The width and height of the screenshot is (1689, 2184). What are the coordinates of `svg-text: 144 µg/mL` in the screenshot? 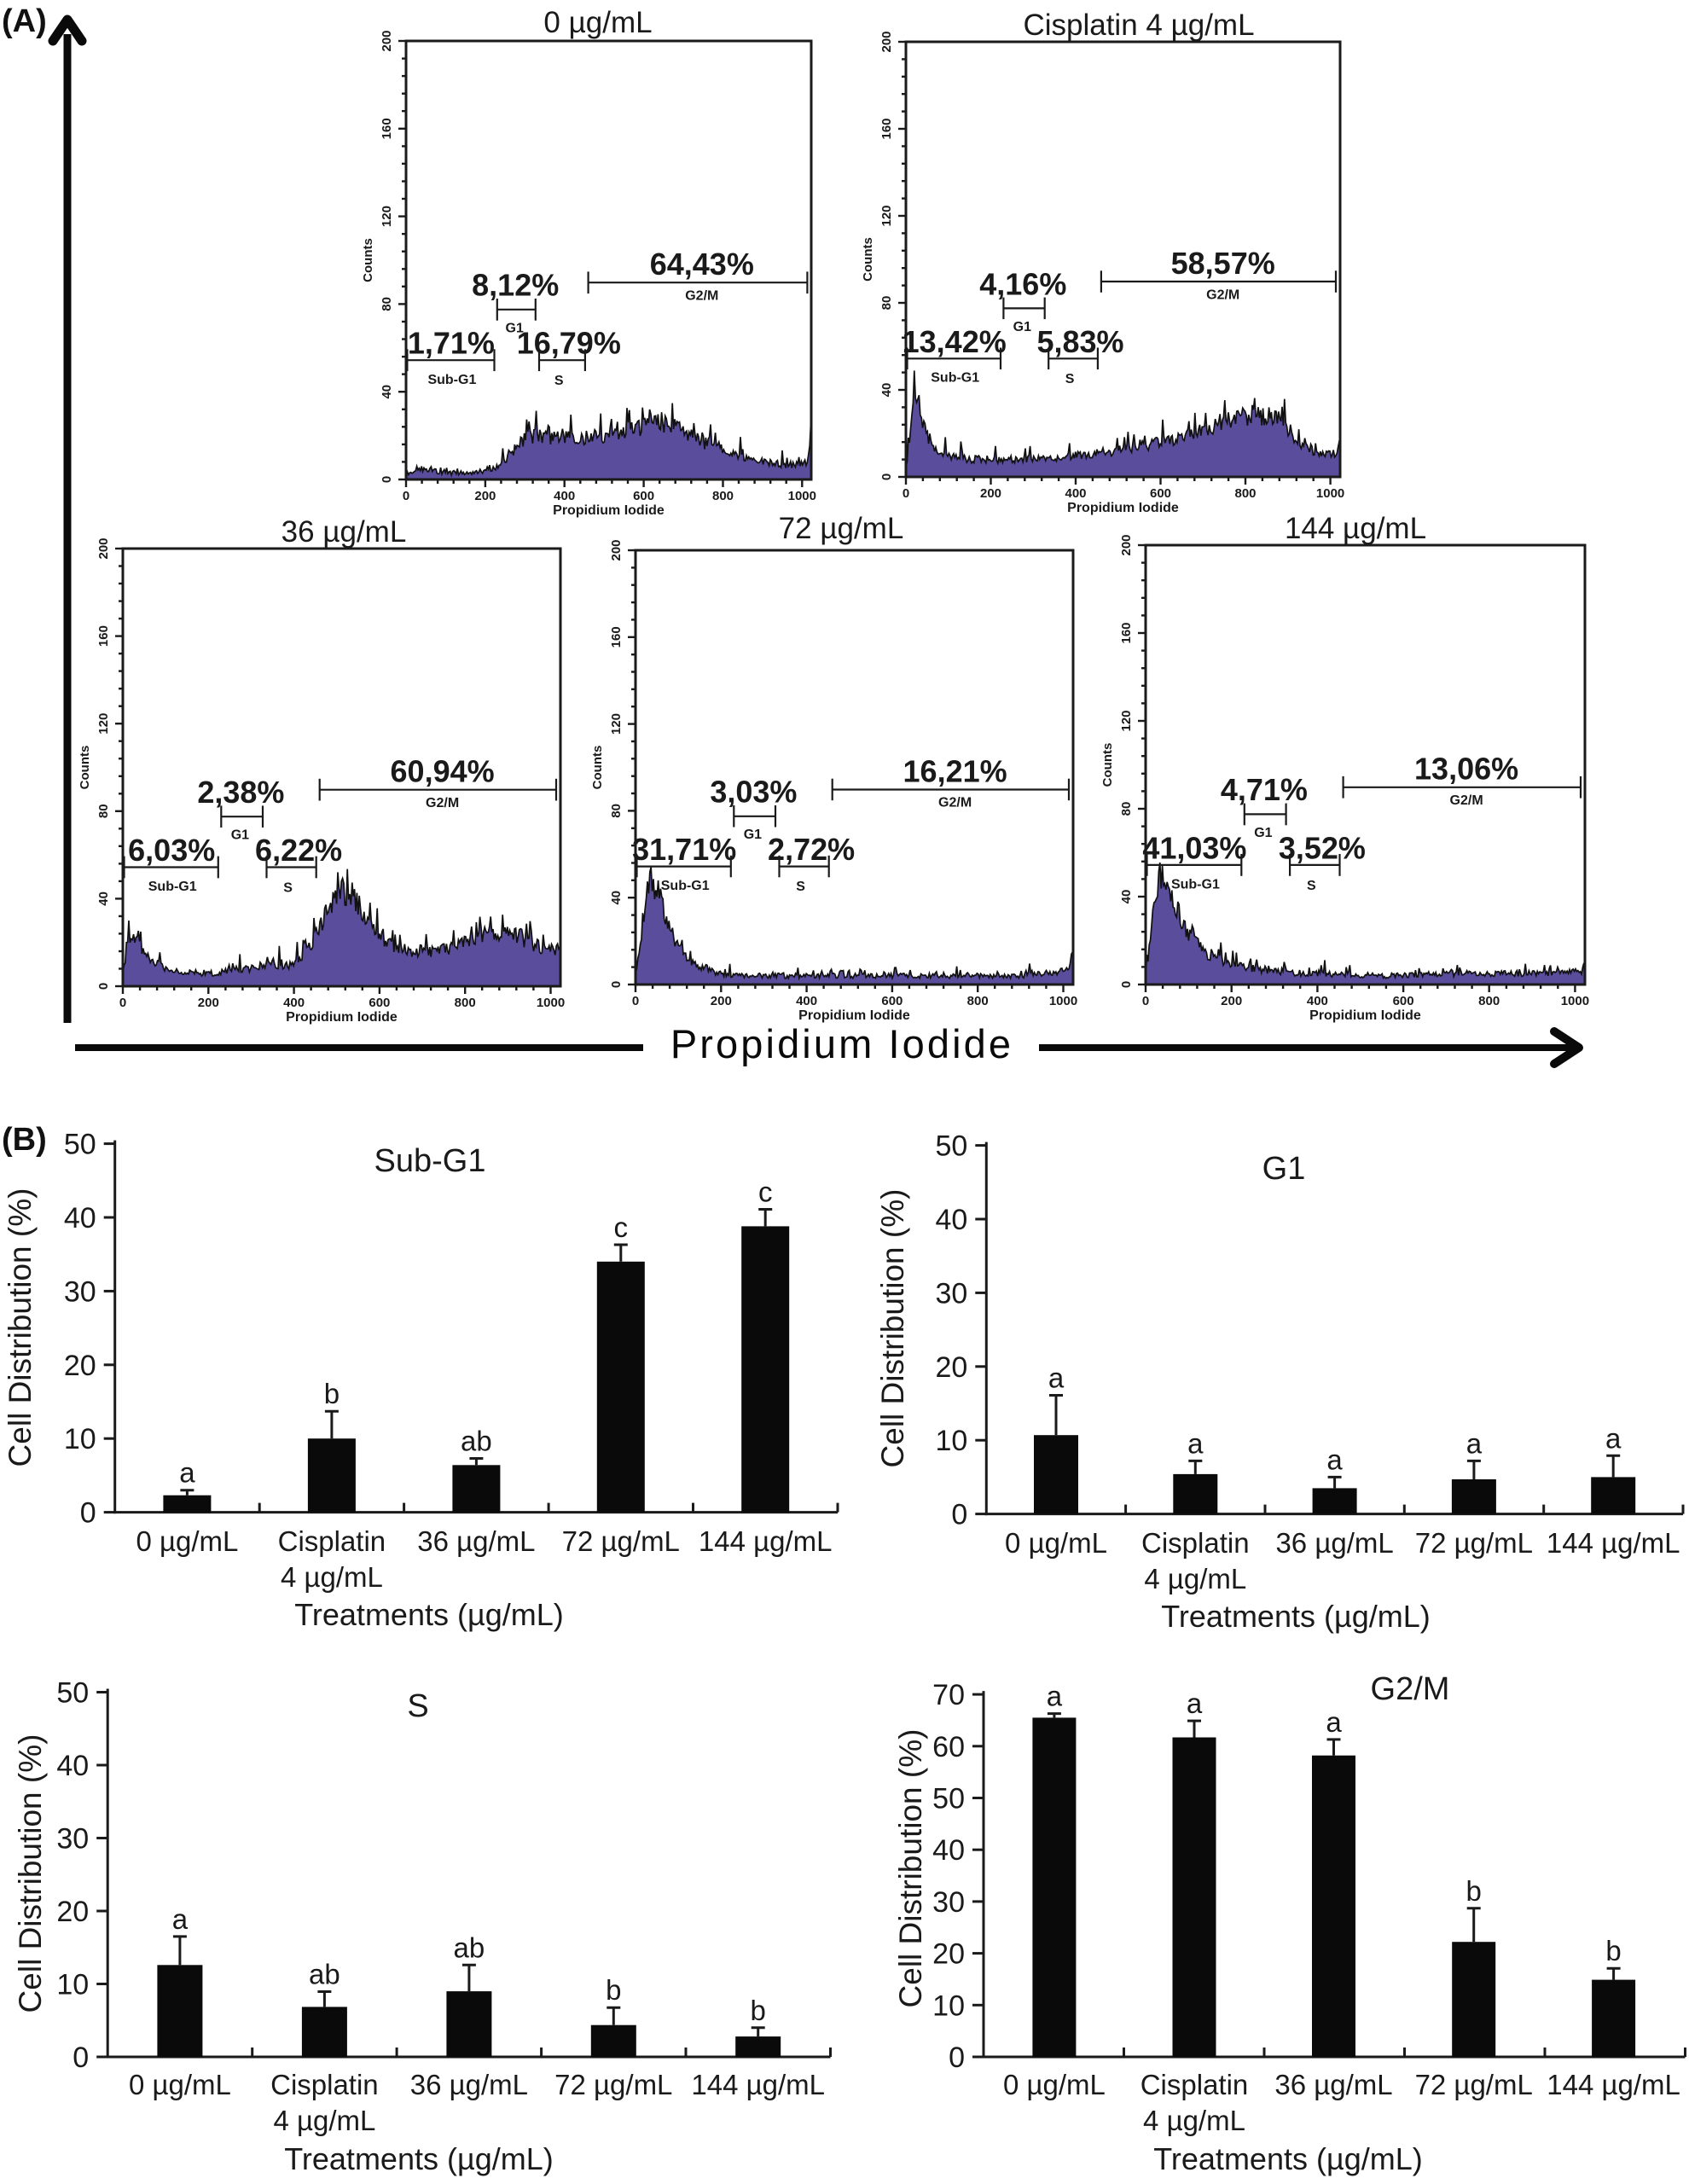 It's located at (1614, 2084).